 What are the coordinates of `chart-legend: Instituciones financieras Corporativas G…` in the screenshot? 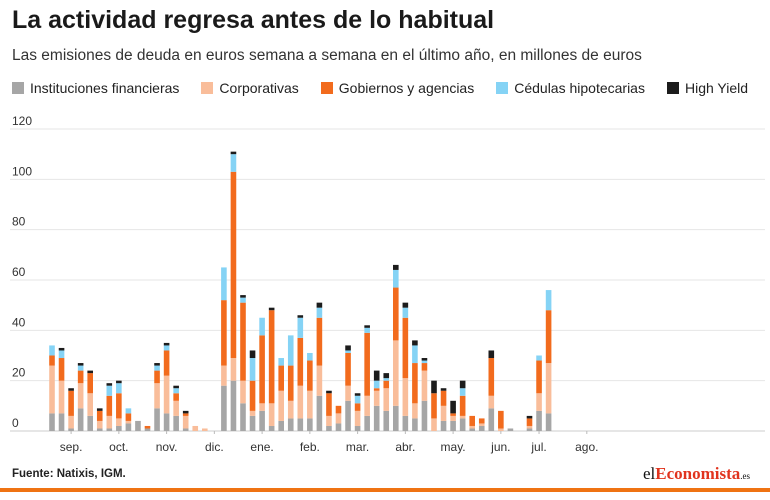 It's located at (380, 88).